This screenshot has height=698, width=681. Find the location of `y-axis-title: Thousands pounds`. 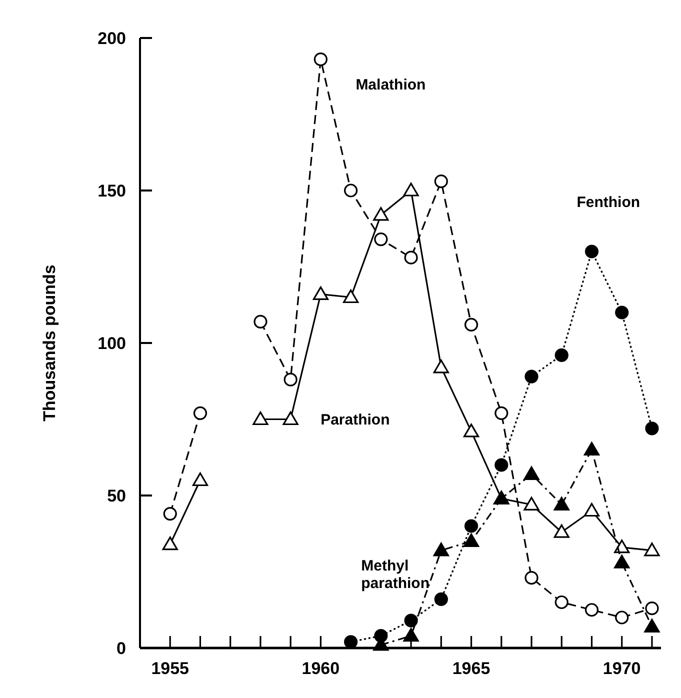

y-axis-title: Thousands pounds is located at coordinates (49, 343).